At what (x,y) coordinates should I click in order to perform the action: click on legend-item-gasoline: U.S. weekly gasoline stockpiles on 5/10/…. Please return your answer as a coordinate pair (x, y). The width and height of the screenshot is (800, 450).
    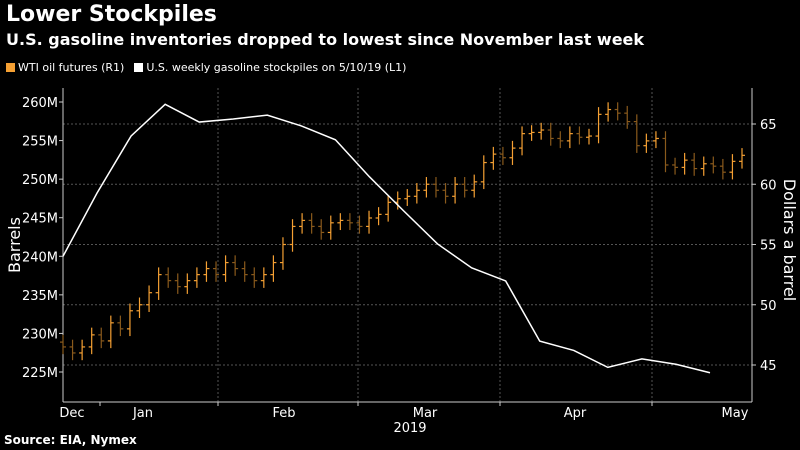
    Looking at the image, I should click on (270, 67).